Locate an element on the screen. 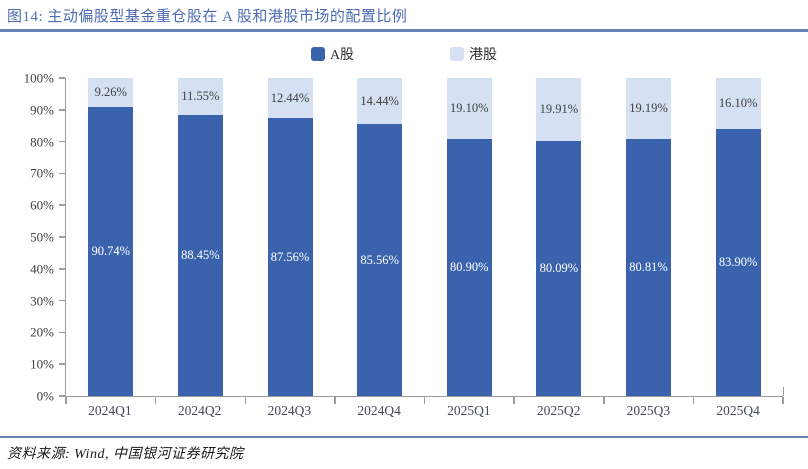 Image resolution: width=808 pixels, height=469 pixels. figure-title: 图14: 主动偏股型基金重仓股在 A 股和港股市场的配置比例 is located at coordinates (207, 17).